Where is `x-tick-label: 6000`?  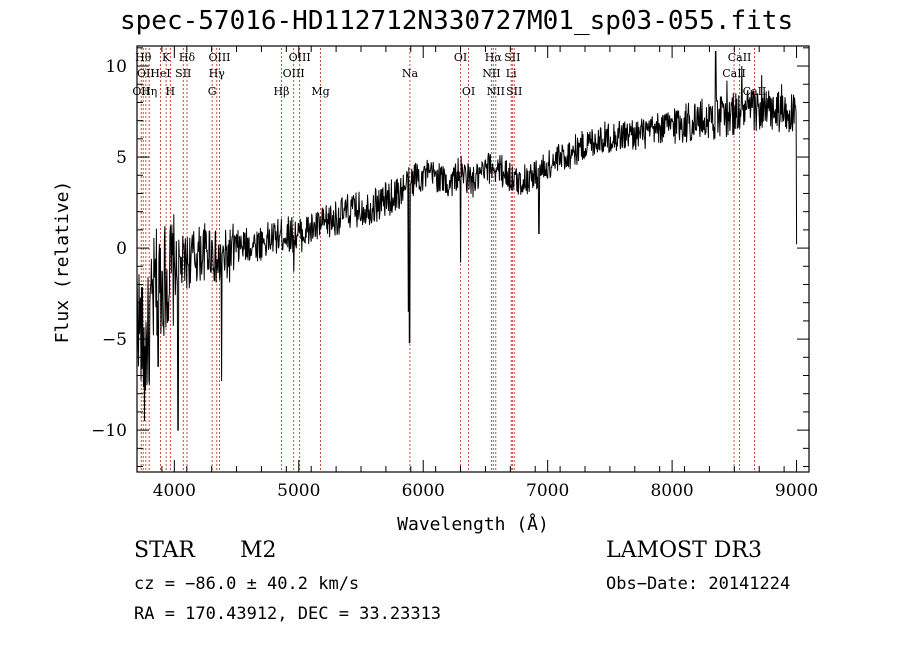
x-tick-label: 6000 is located at coordinates (423, 491).